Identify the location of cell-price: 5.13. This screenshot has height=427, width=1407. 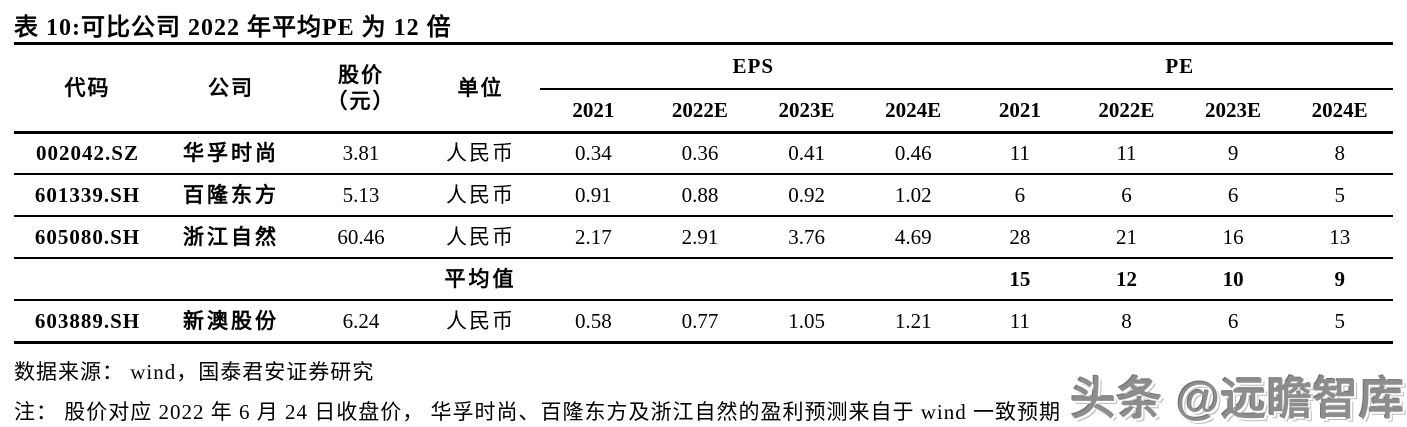
(361, 195).